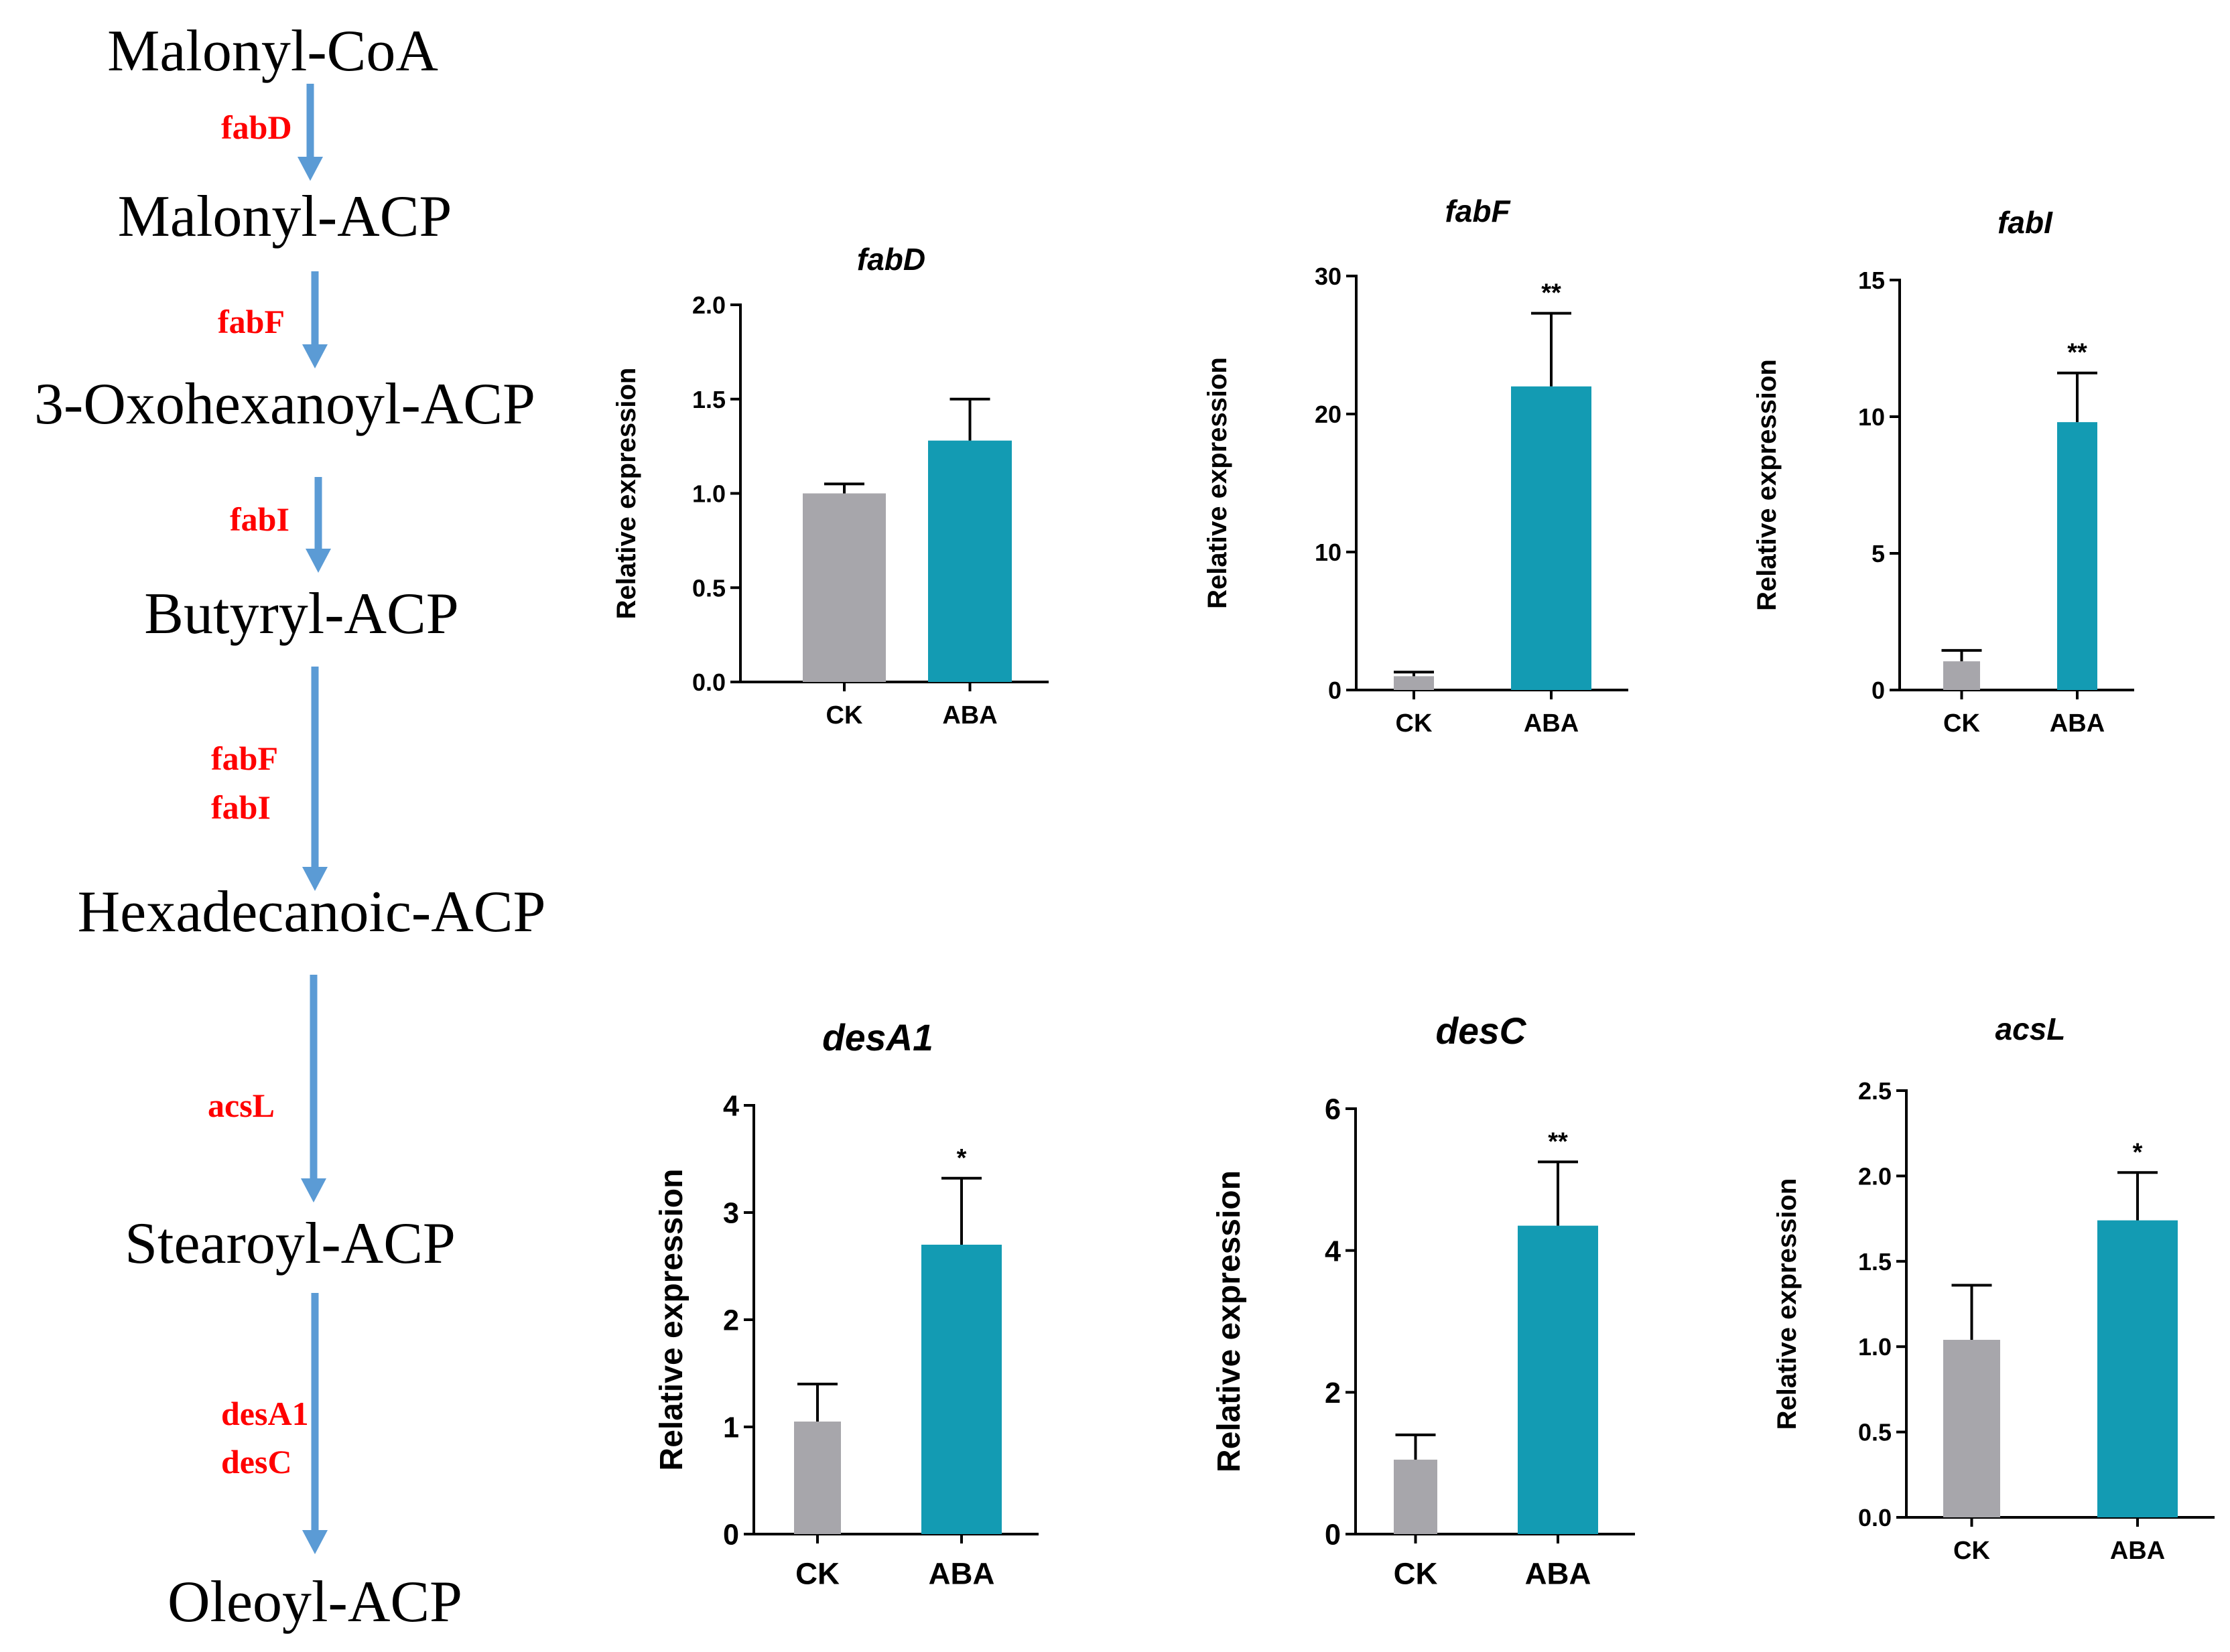 The image size is (2230, 1652). I want to click on chart-title: desC, so click(1482, 1031).